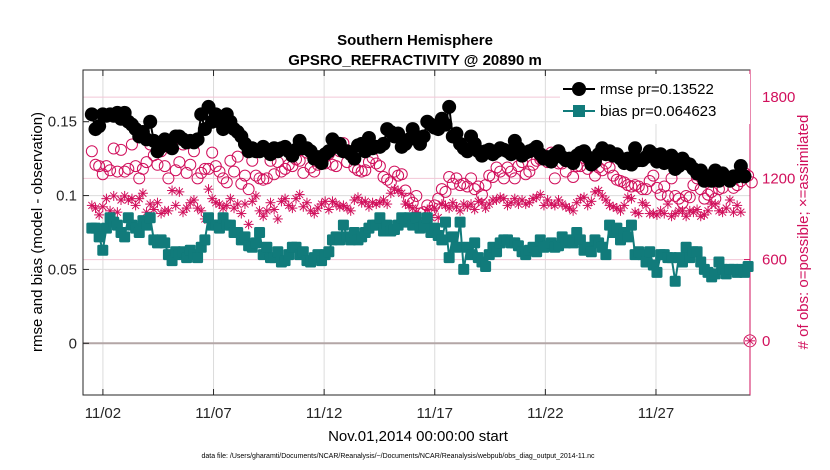  I want to click on y-tick-label: 0.05, so click(62, 269).